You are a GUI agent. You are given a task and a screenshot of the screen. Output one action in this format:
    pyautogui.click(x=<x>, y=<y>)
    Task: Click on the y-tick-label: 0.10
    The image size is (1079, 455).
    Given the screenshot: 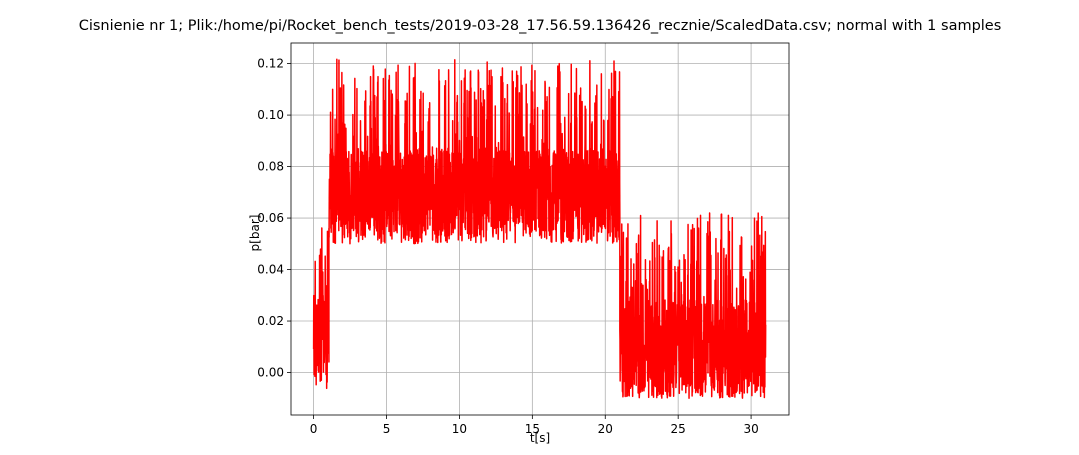 What is the action you would take?
    pyautogui.click(x=270, y=115)
    